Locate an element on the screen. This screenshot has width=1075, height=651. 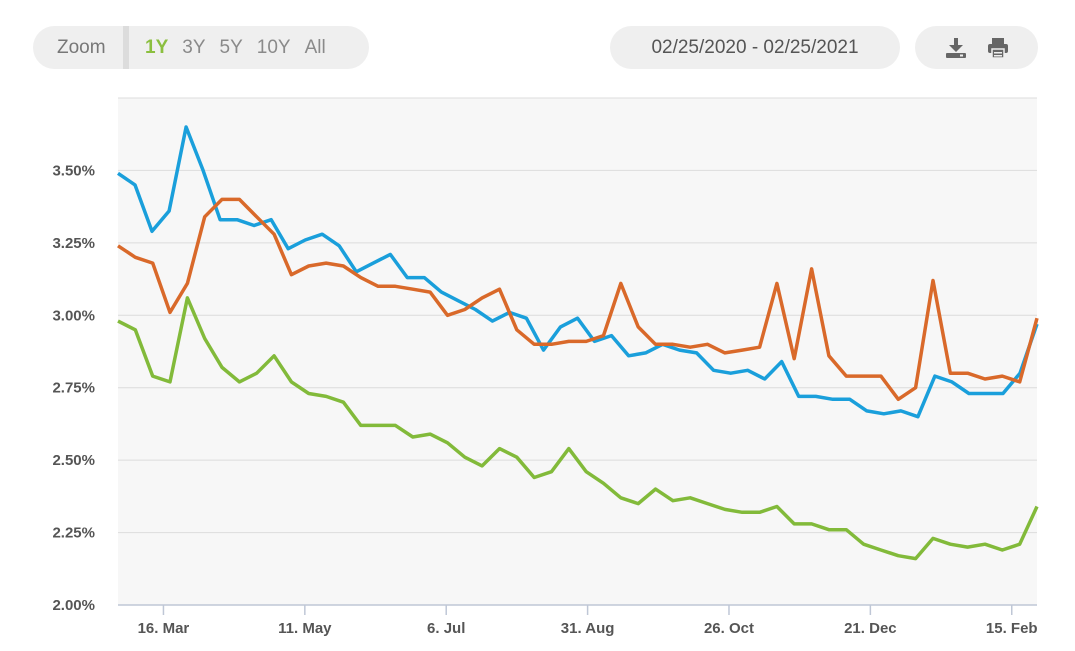
x-tick-label: 16. Mar is located at coordinates (164, 628).